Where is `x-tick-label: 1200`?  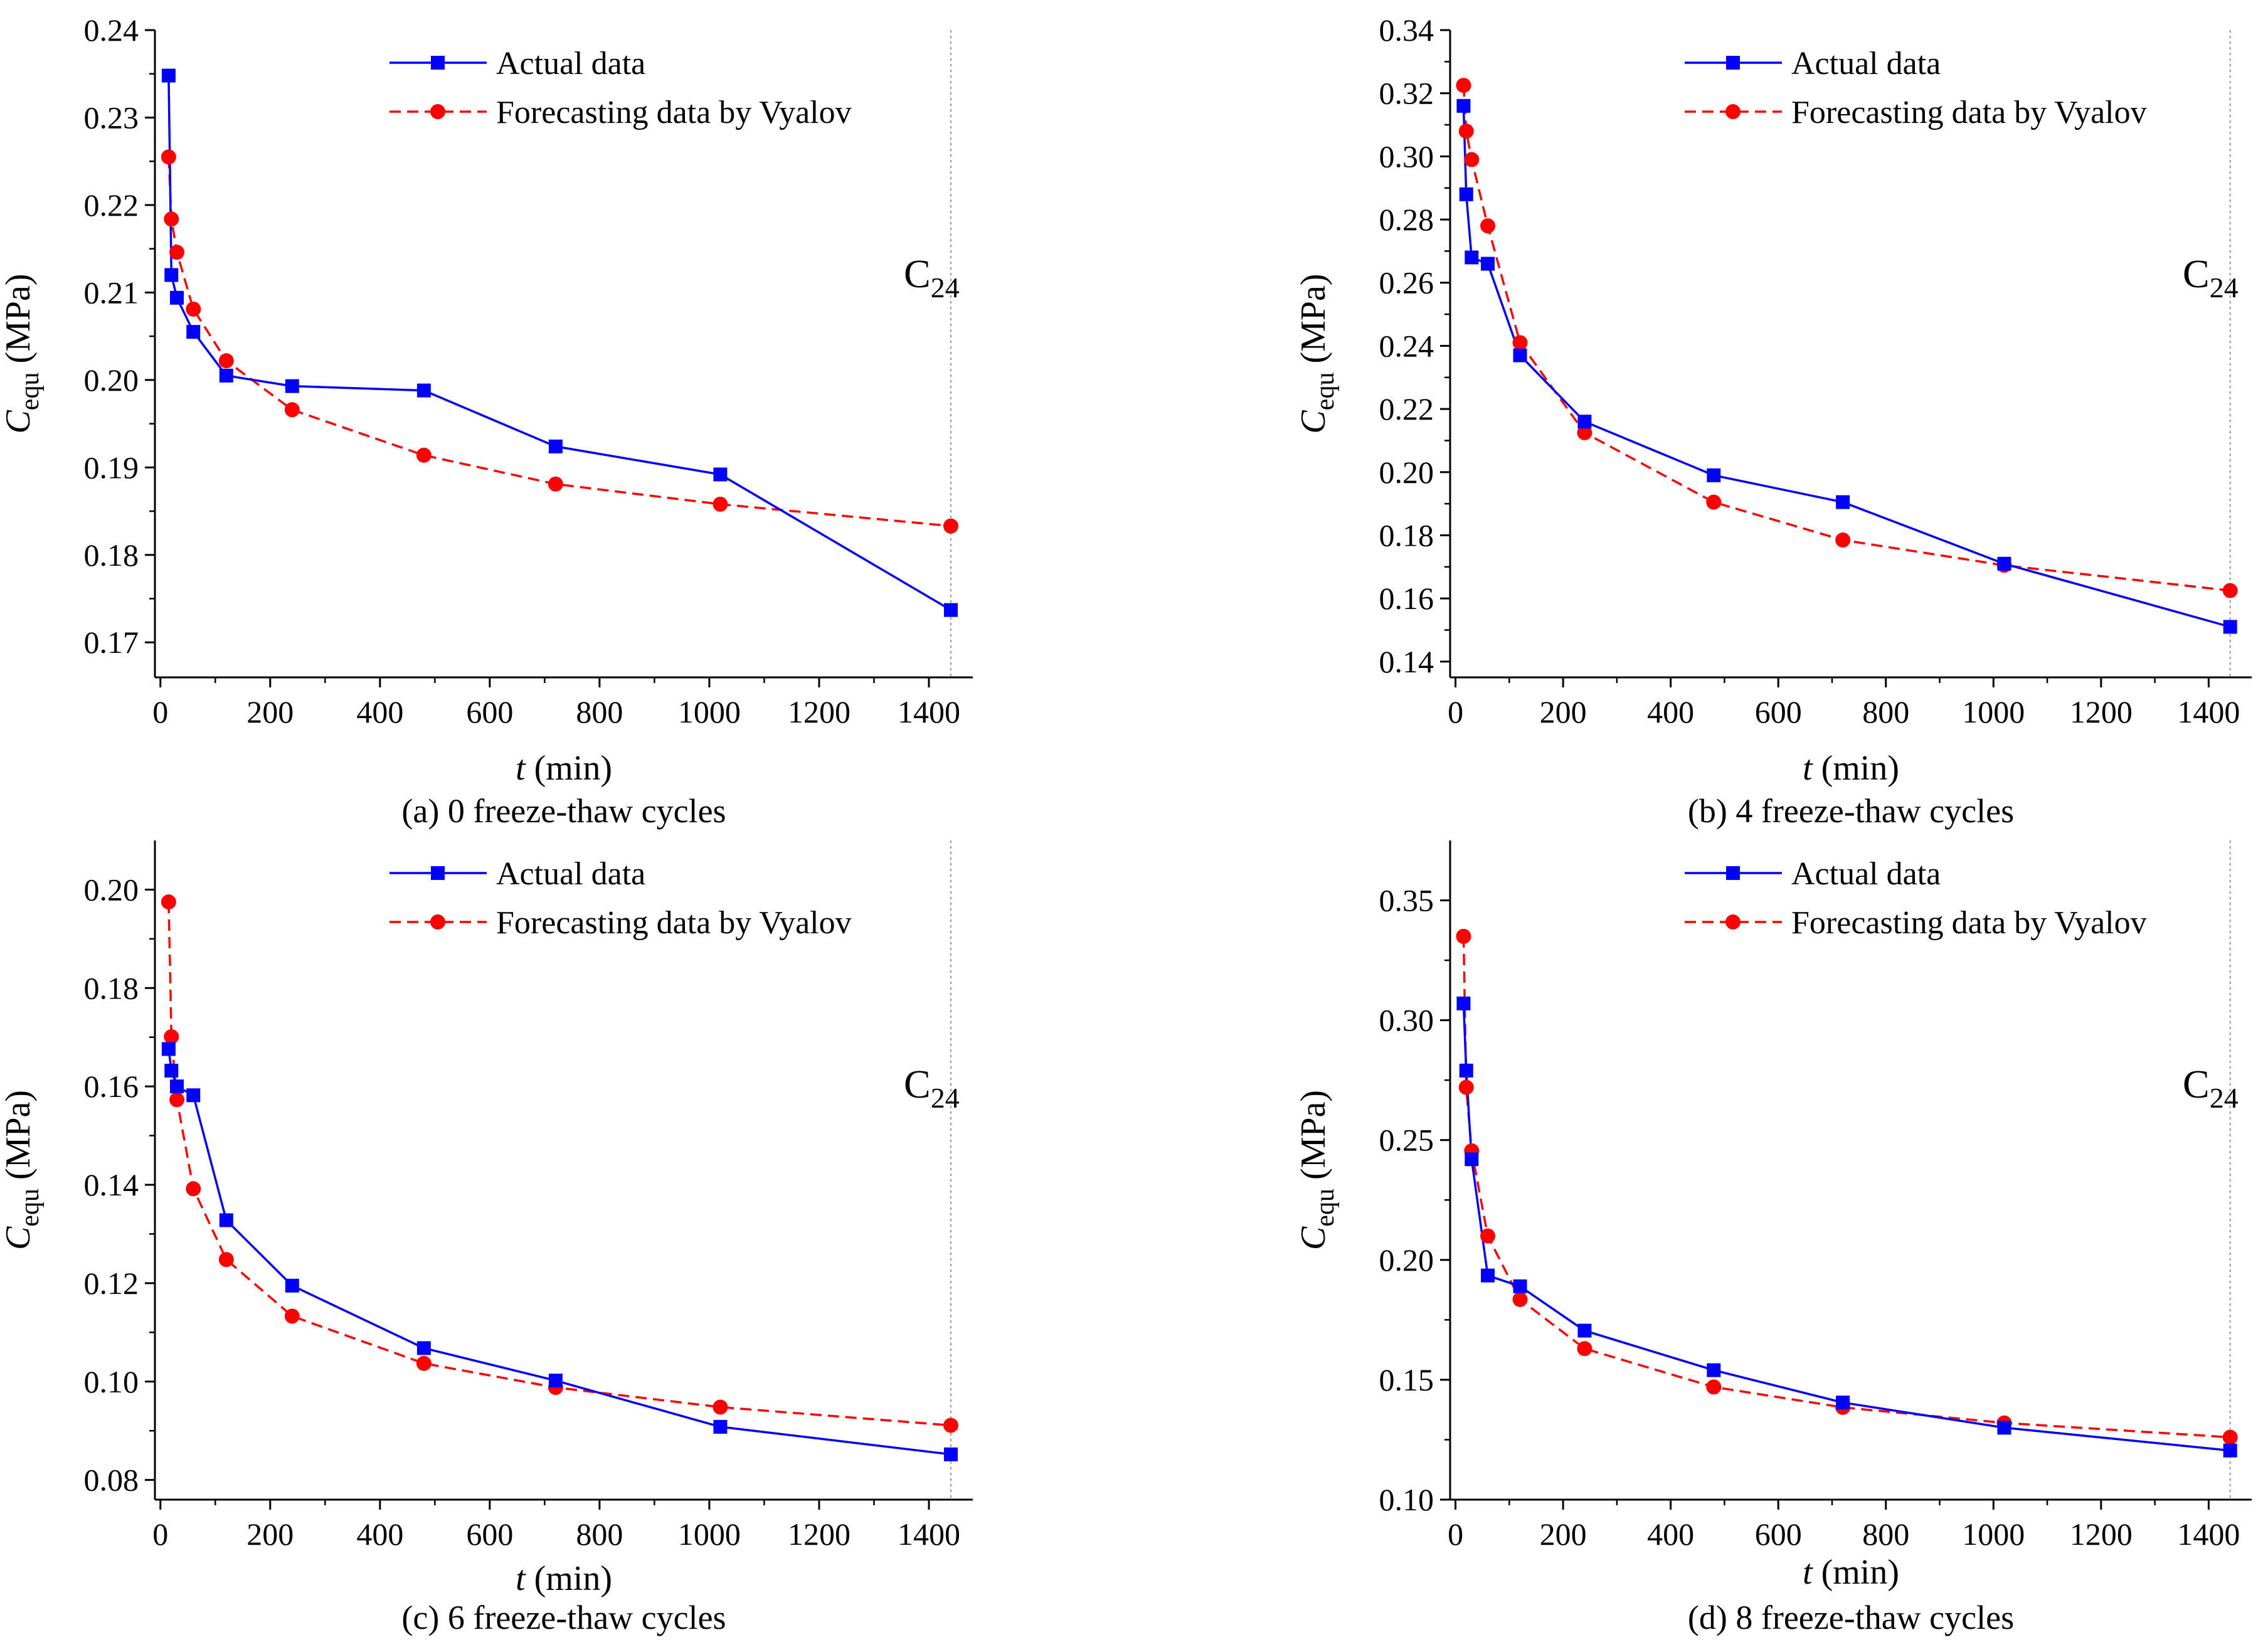 x-tick-label: 1200 is located at coordinates (2101, 712).